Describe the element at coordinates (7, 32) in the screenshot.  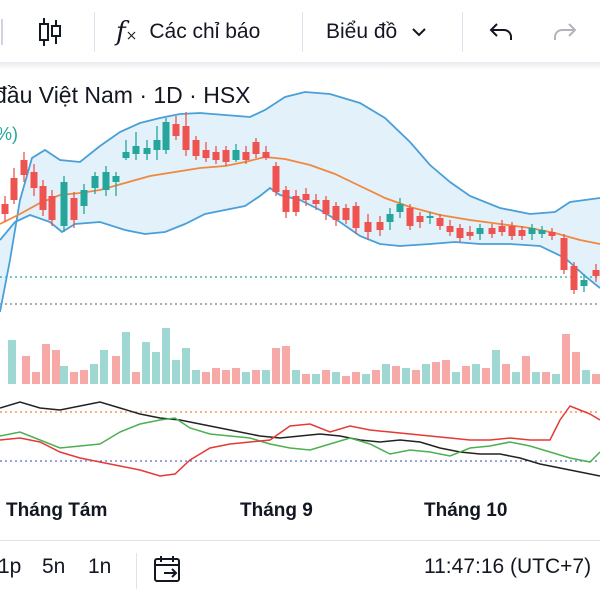
I see `toolbar-overflow` at that location.